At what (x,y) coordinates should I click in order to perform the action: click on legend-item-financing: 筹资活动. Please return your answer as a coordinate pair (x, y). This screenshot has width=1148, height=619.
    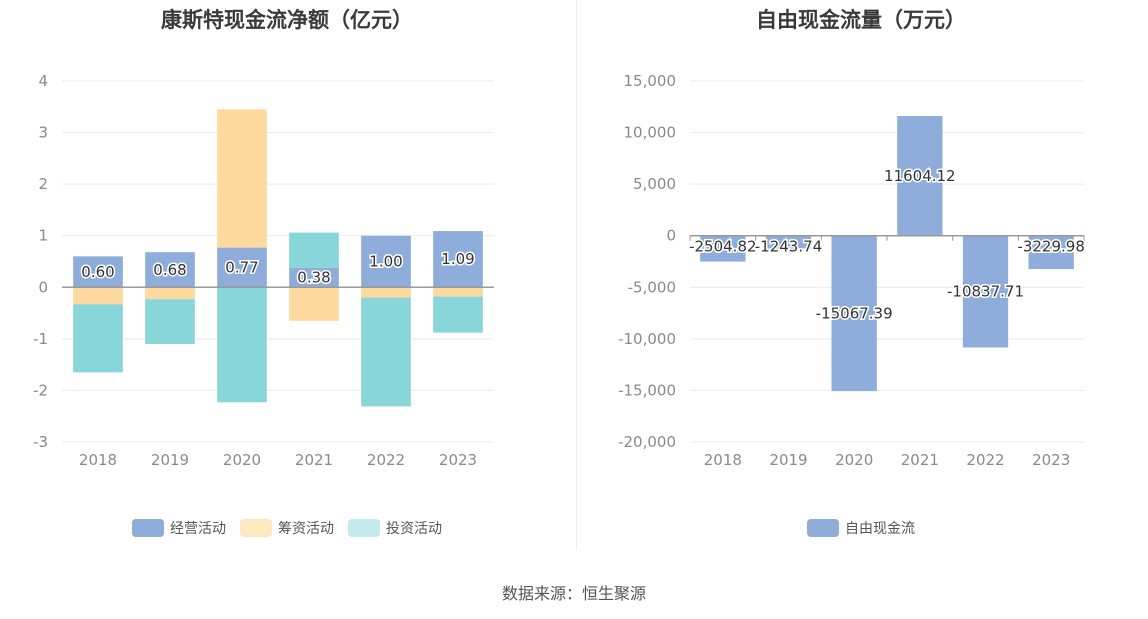
    Looking at the image, I should click on (287, 528).